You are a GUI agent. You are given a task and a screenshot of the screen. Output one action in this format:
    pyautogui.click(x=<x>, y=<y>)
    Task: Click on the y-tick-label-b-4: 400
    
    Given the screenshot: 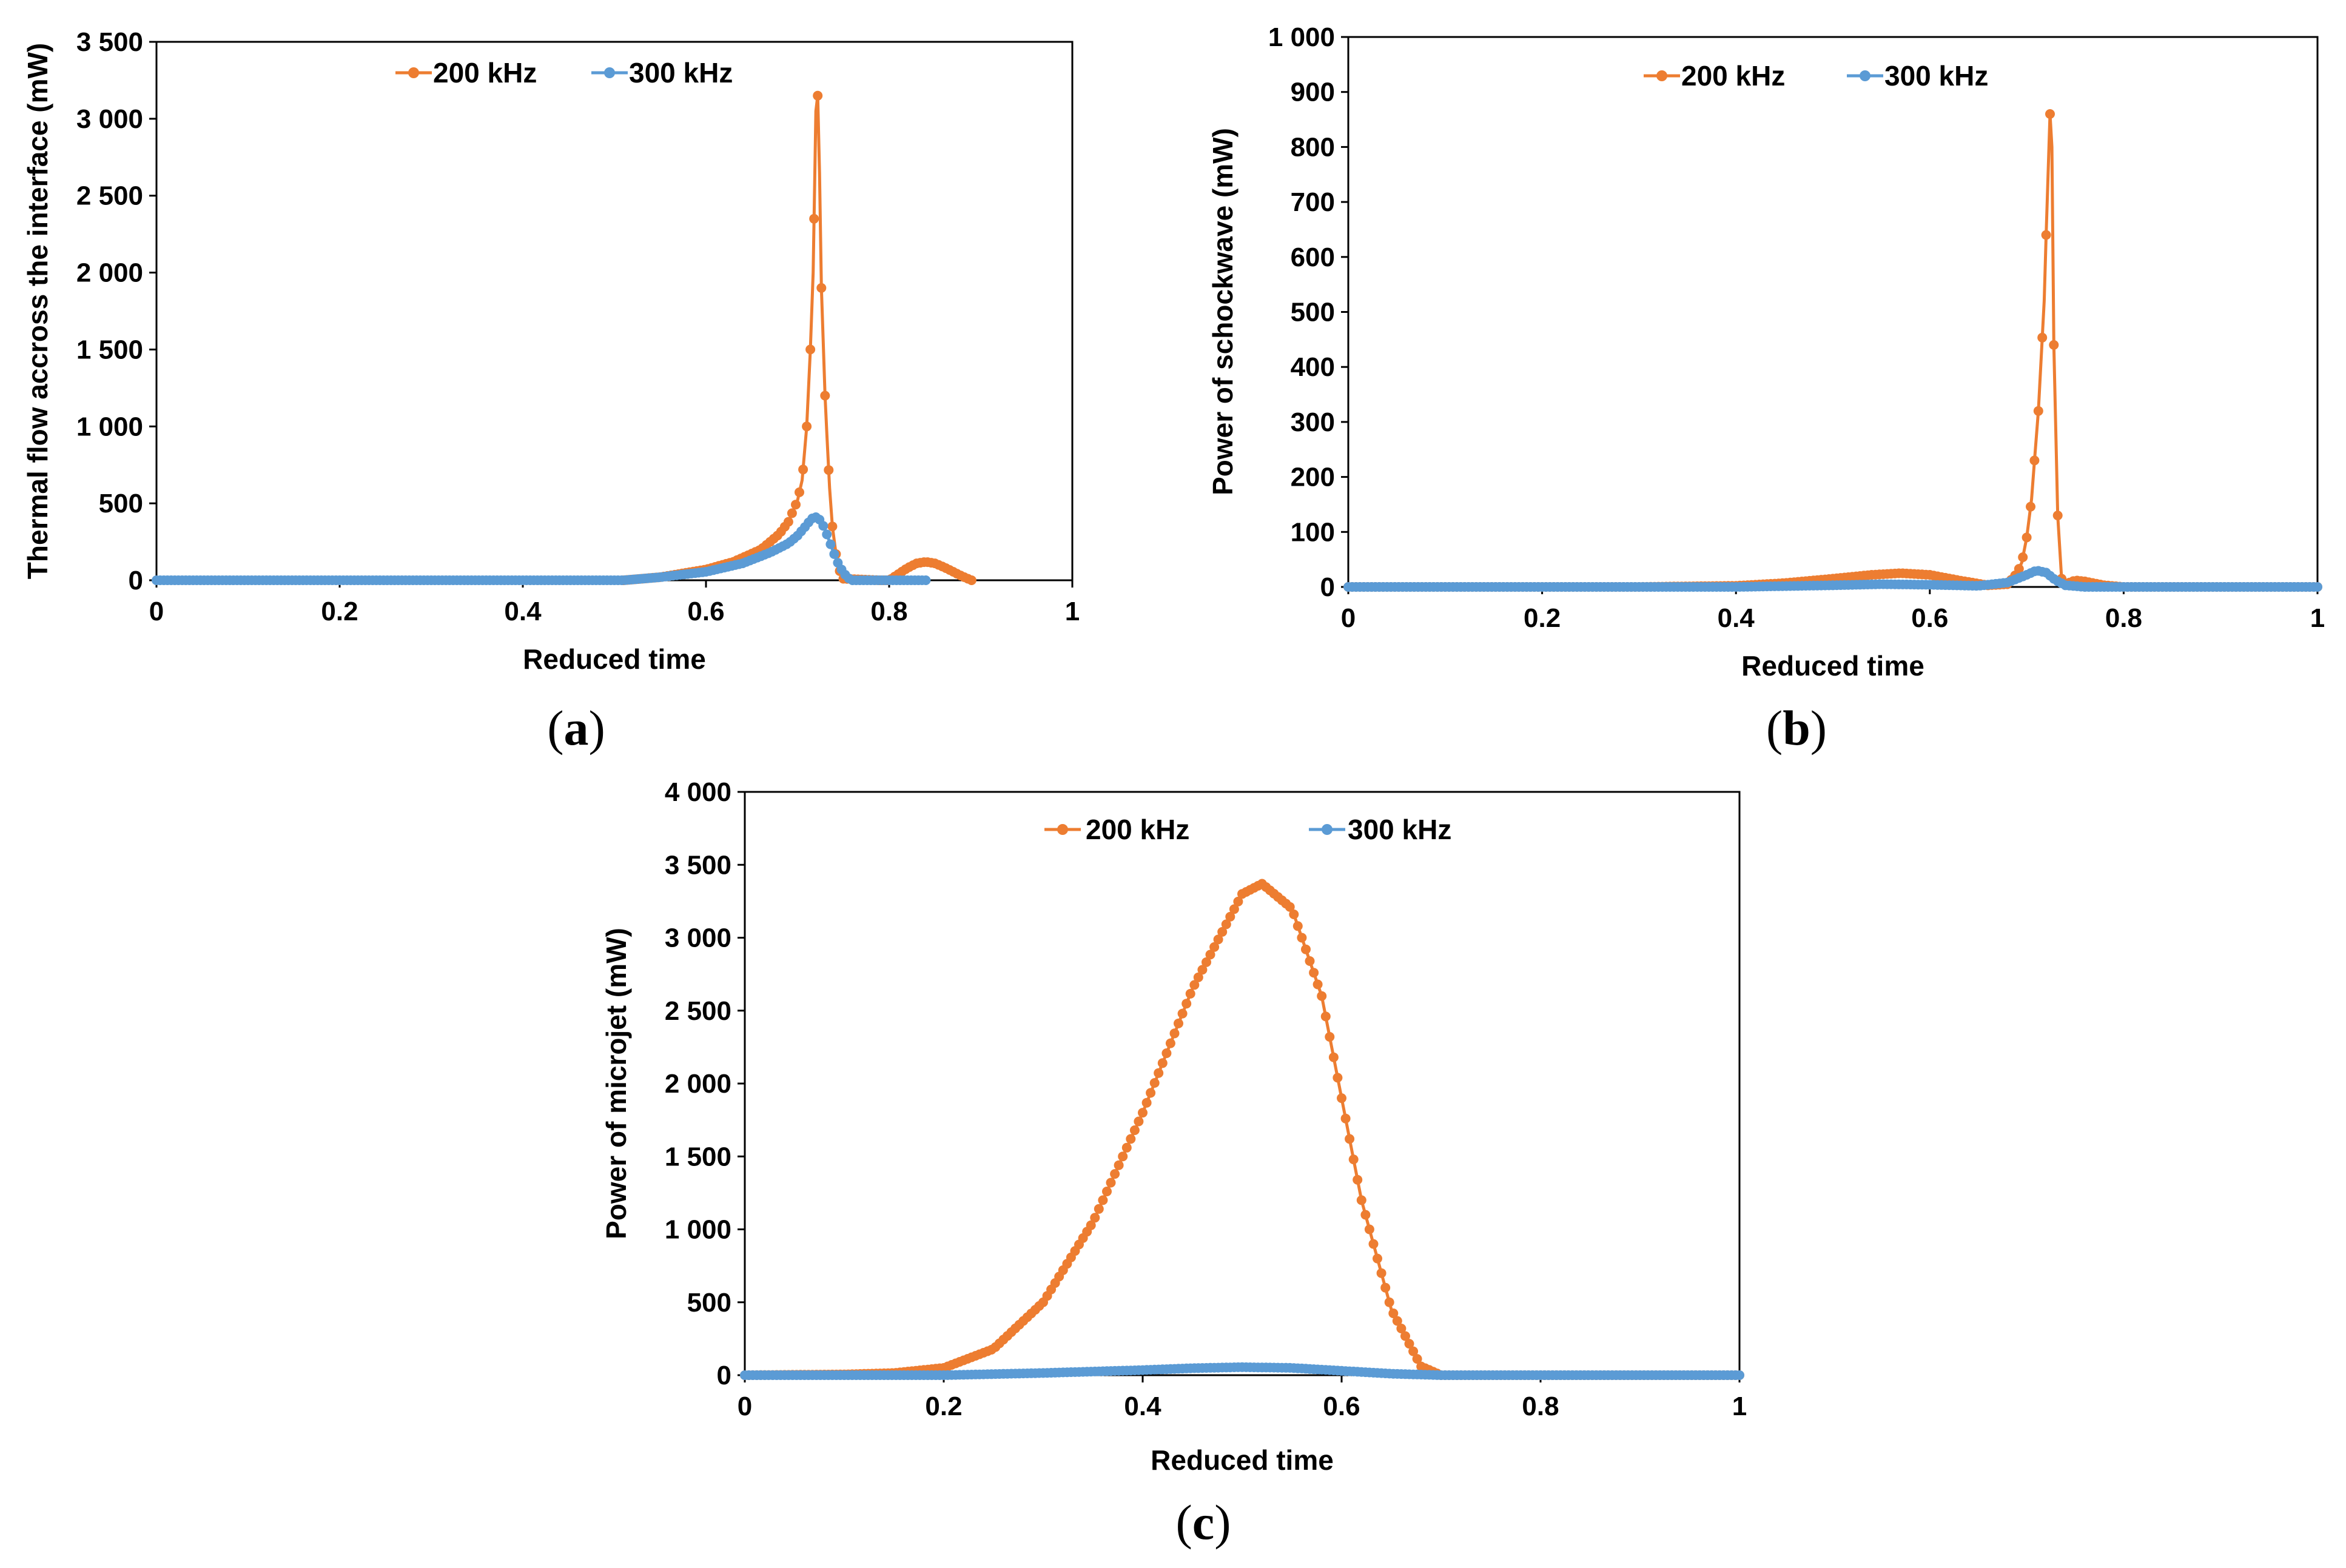 What is the action you would take?
    pyautogui.click(x=1313, y=367)
    